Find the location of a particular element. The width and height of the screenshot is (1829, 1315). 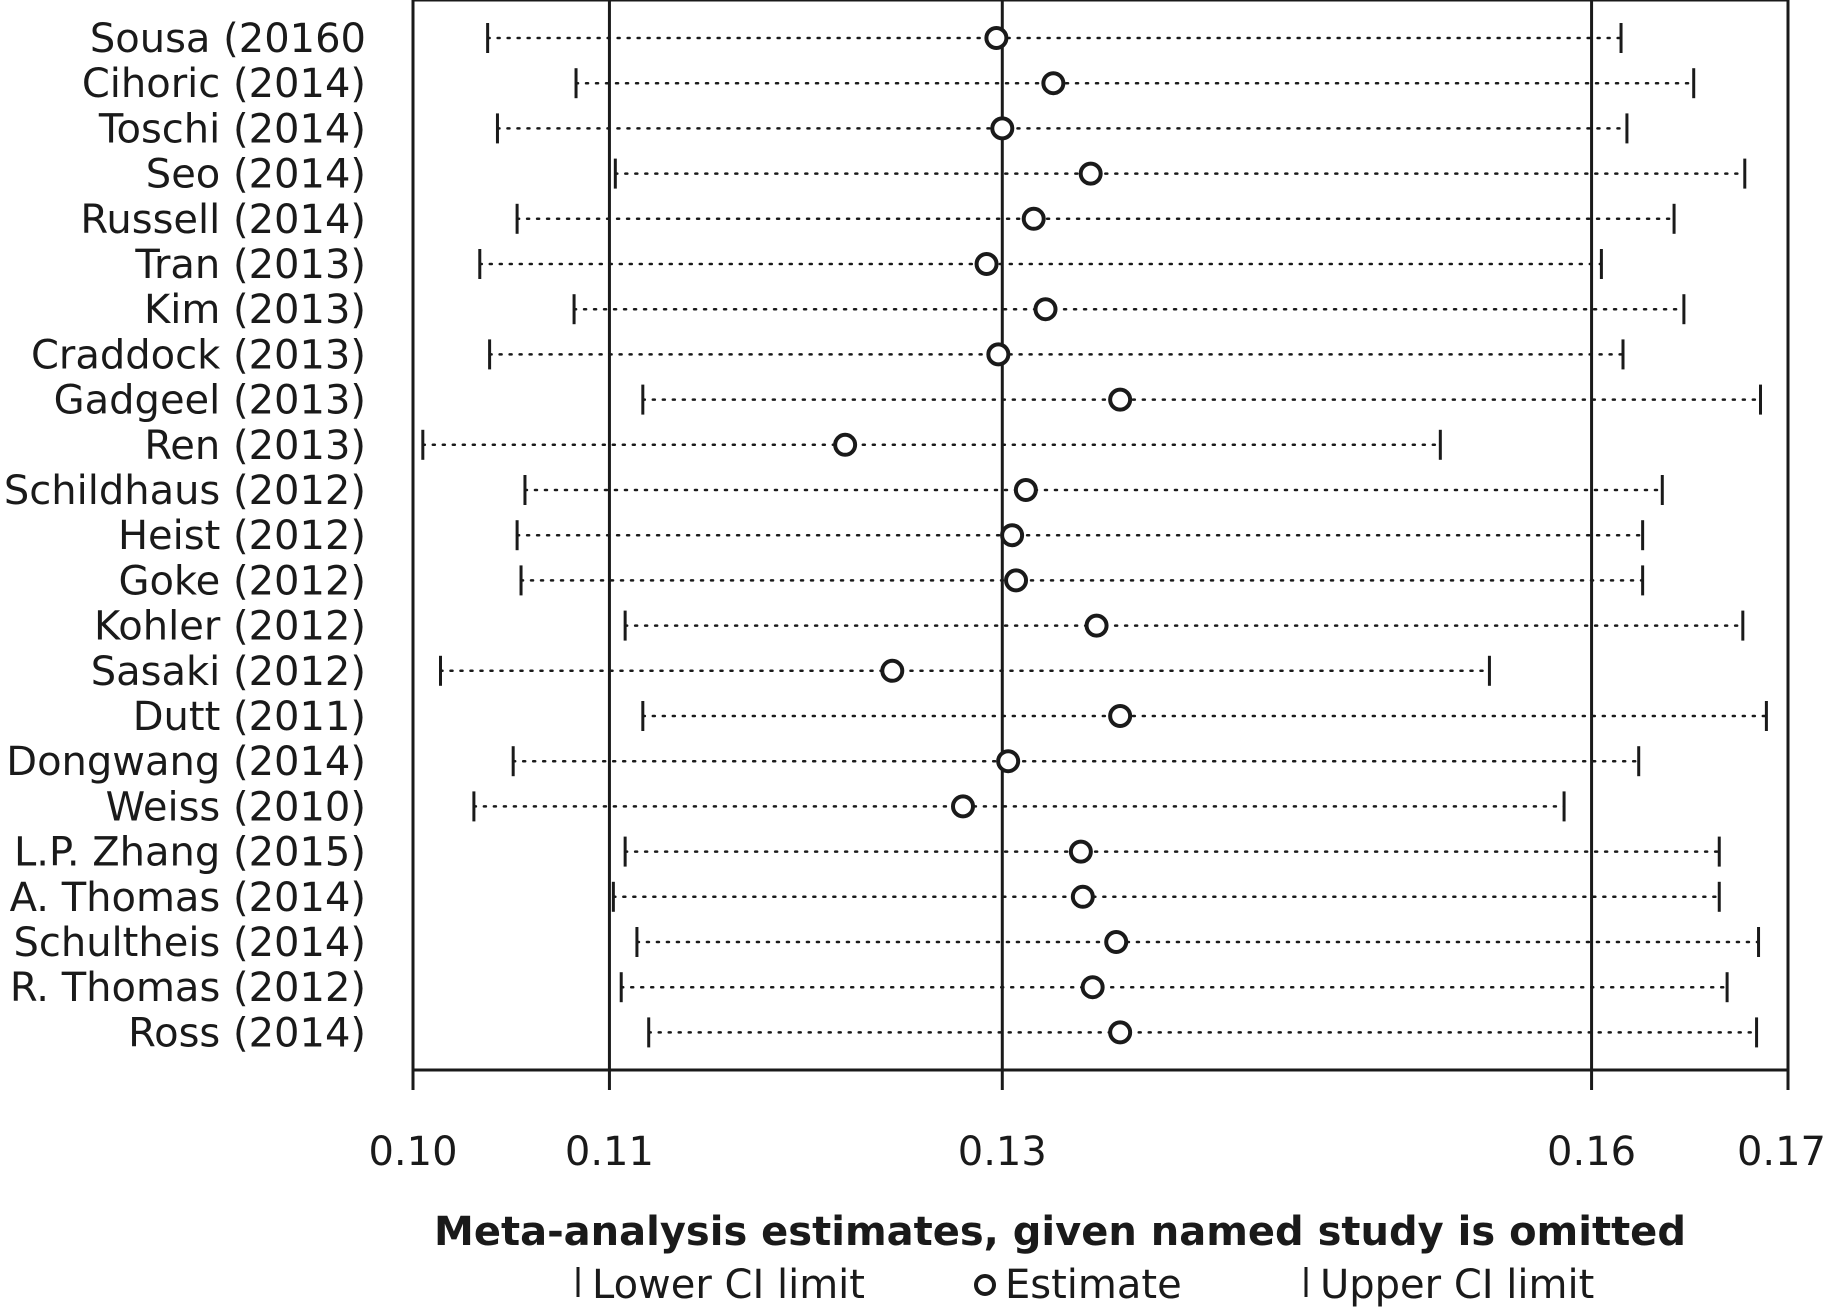

study-row: A. Thomas (2014) is located at coordinates (865, 898).